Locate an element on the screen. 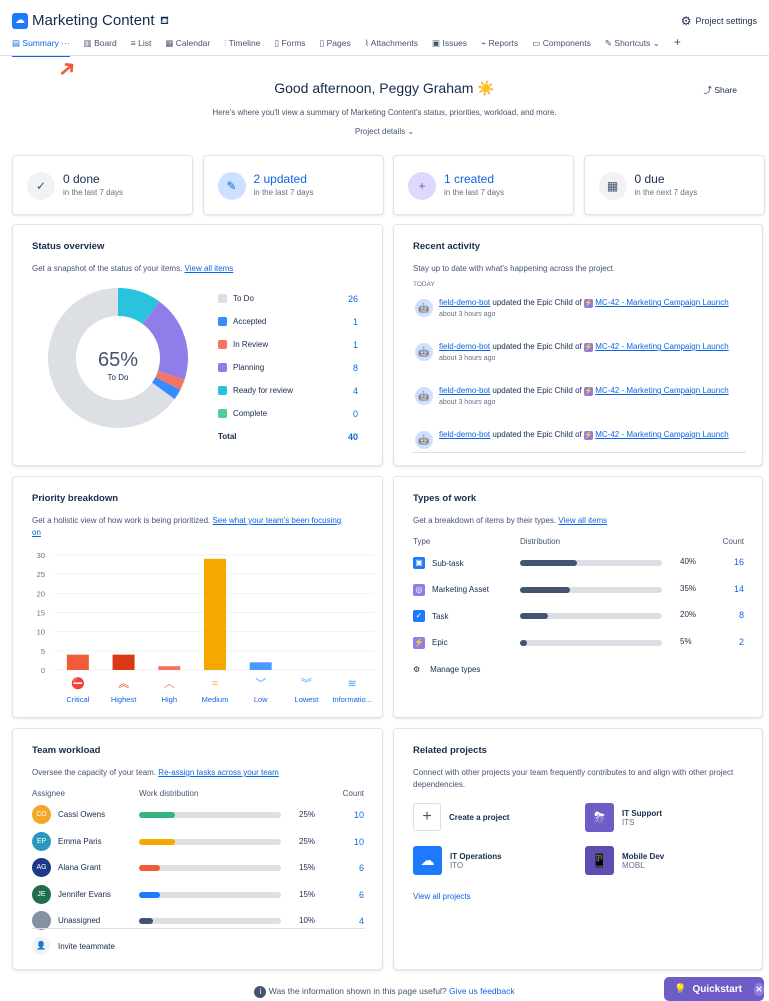 The width and height of the screenshot is (769, 1001). quickstart-button: 💡 Quickstart ✕ is located at coordinates (714, 989).